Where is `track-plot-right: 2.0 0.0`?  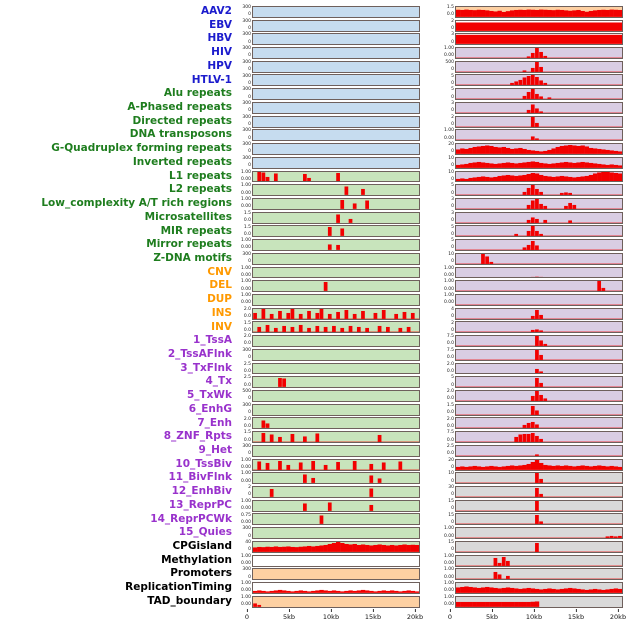
track-plot-right: 2.0 0.0 is located at coordinates (531, 396).